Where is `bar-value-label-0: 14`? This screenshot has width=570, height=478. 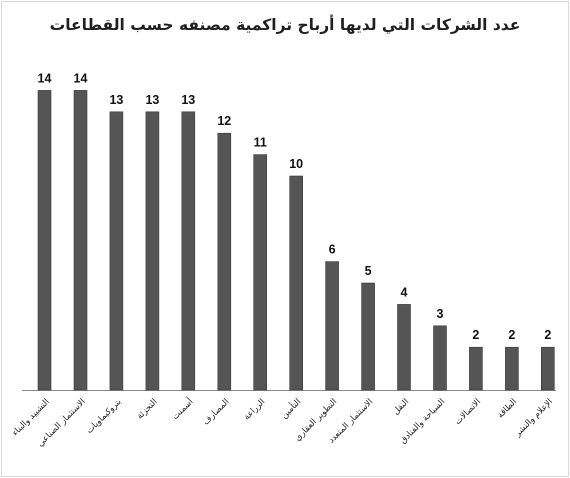
bar-value-label-0: 14 is located at coordinates (45, 78).